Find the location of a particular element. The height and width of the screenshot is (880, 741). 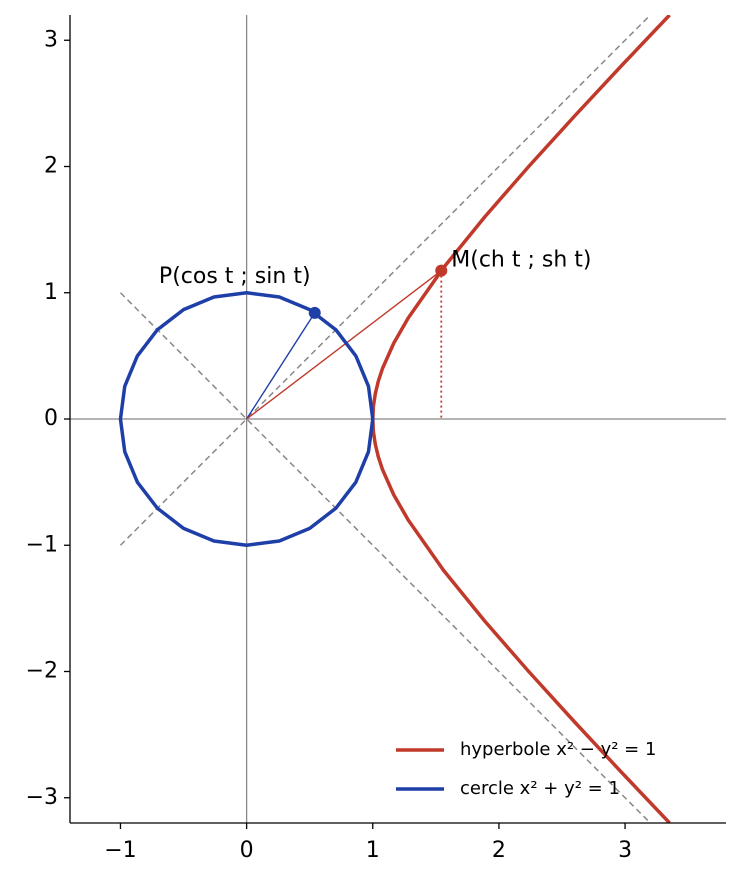

y-tick-label: 2 is located at coordinates (51, 166).